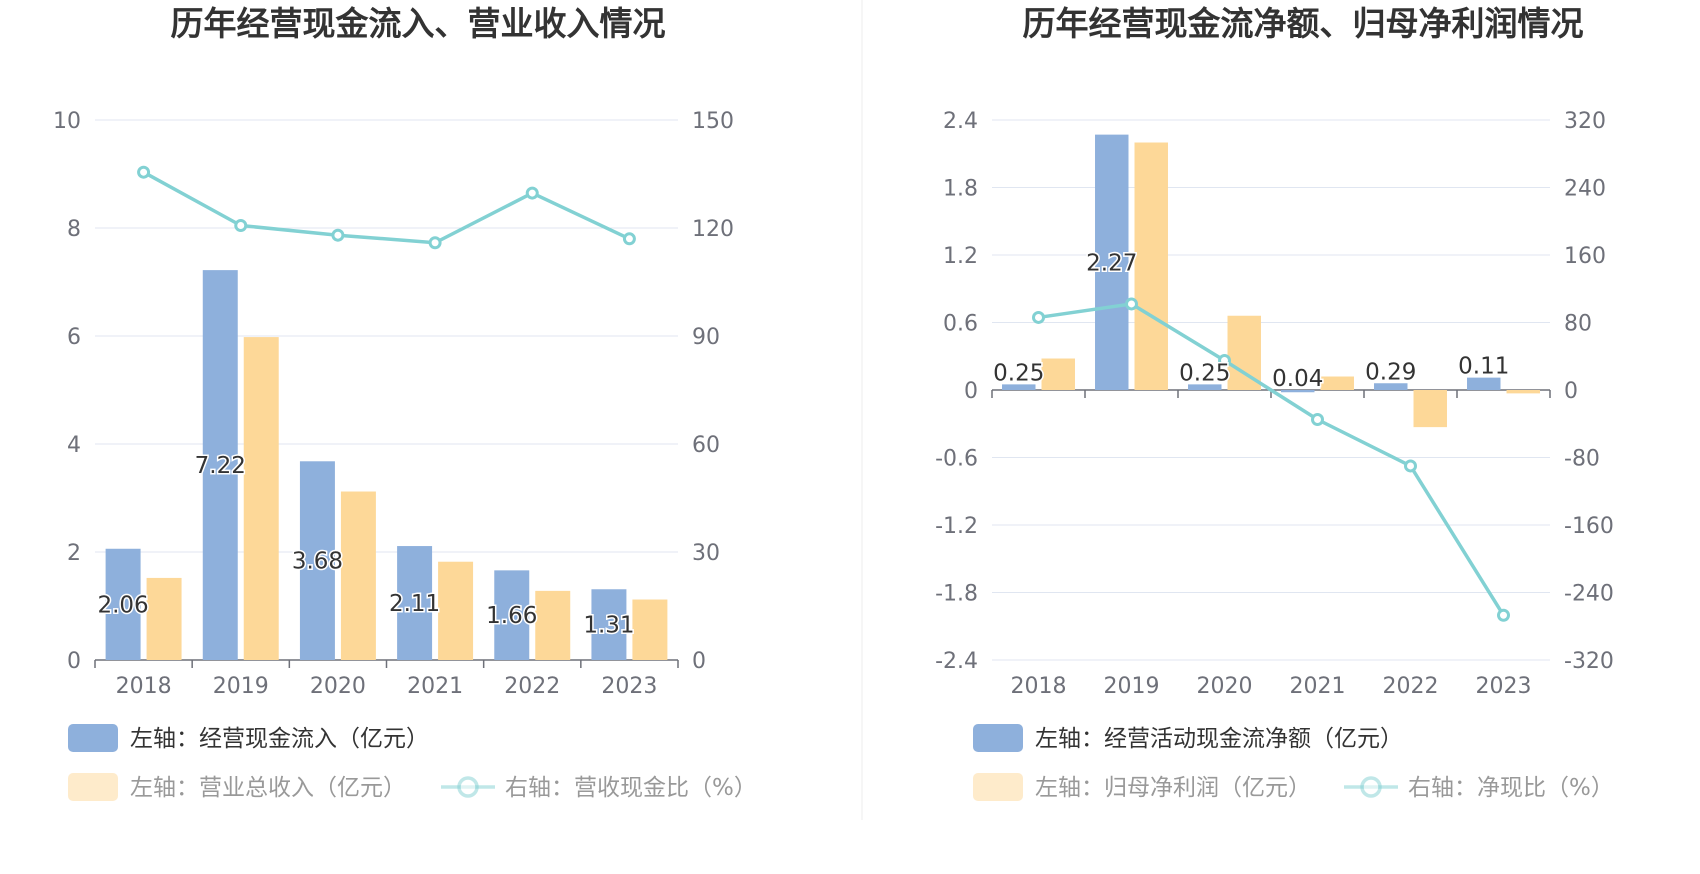  Describe the element at coordinates (1585, 256) in the screenshot. I see `right-axis-tick-label: 160` at that location.